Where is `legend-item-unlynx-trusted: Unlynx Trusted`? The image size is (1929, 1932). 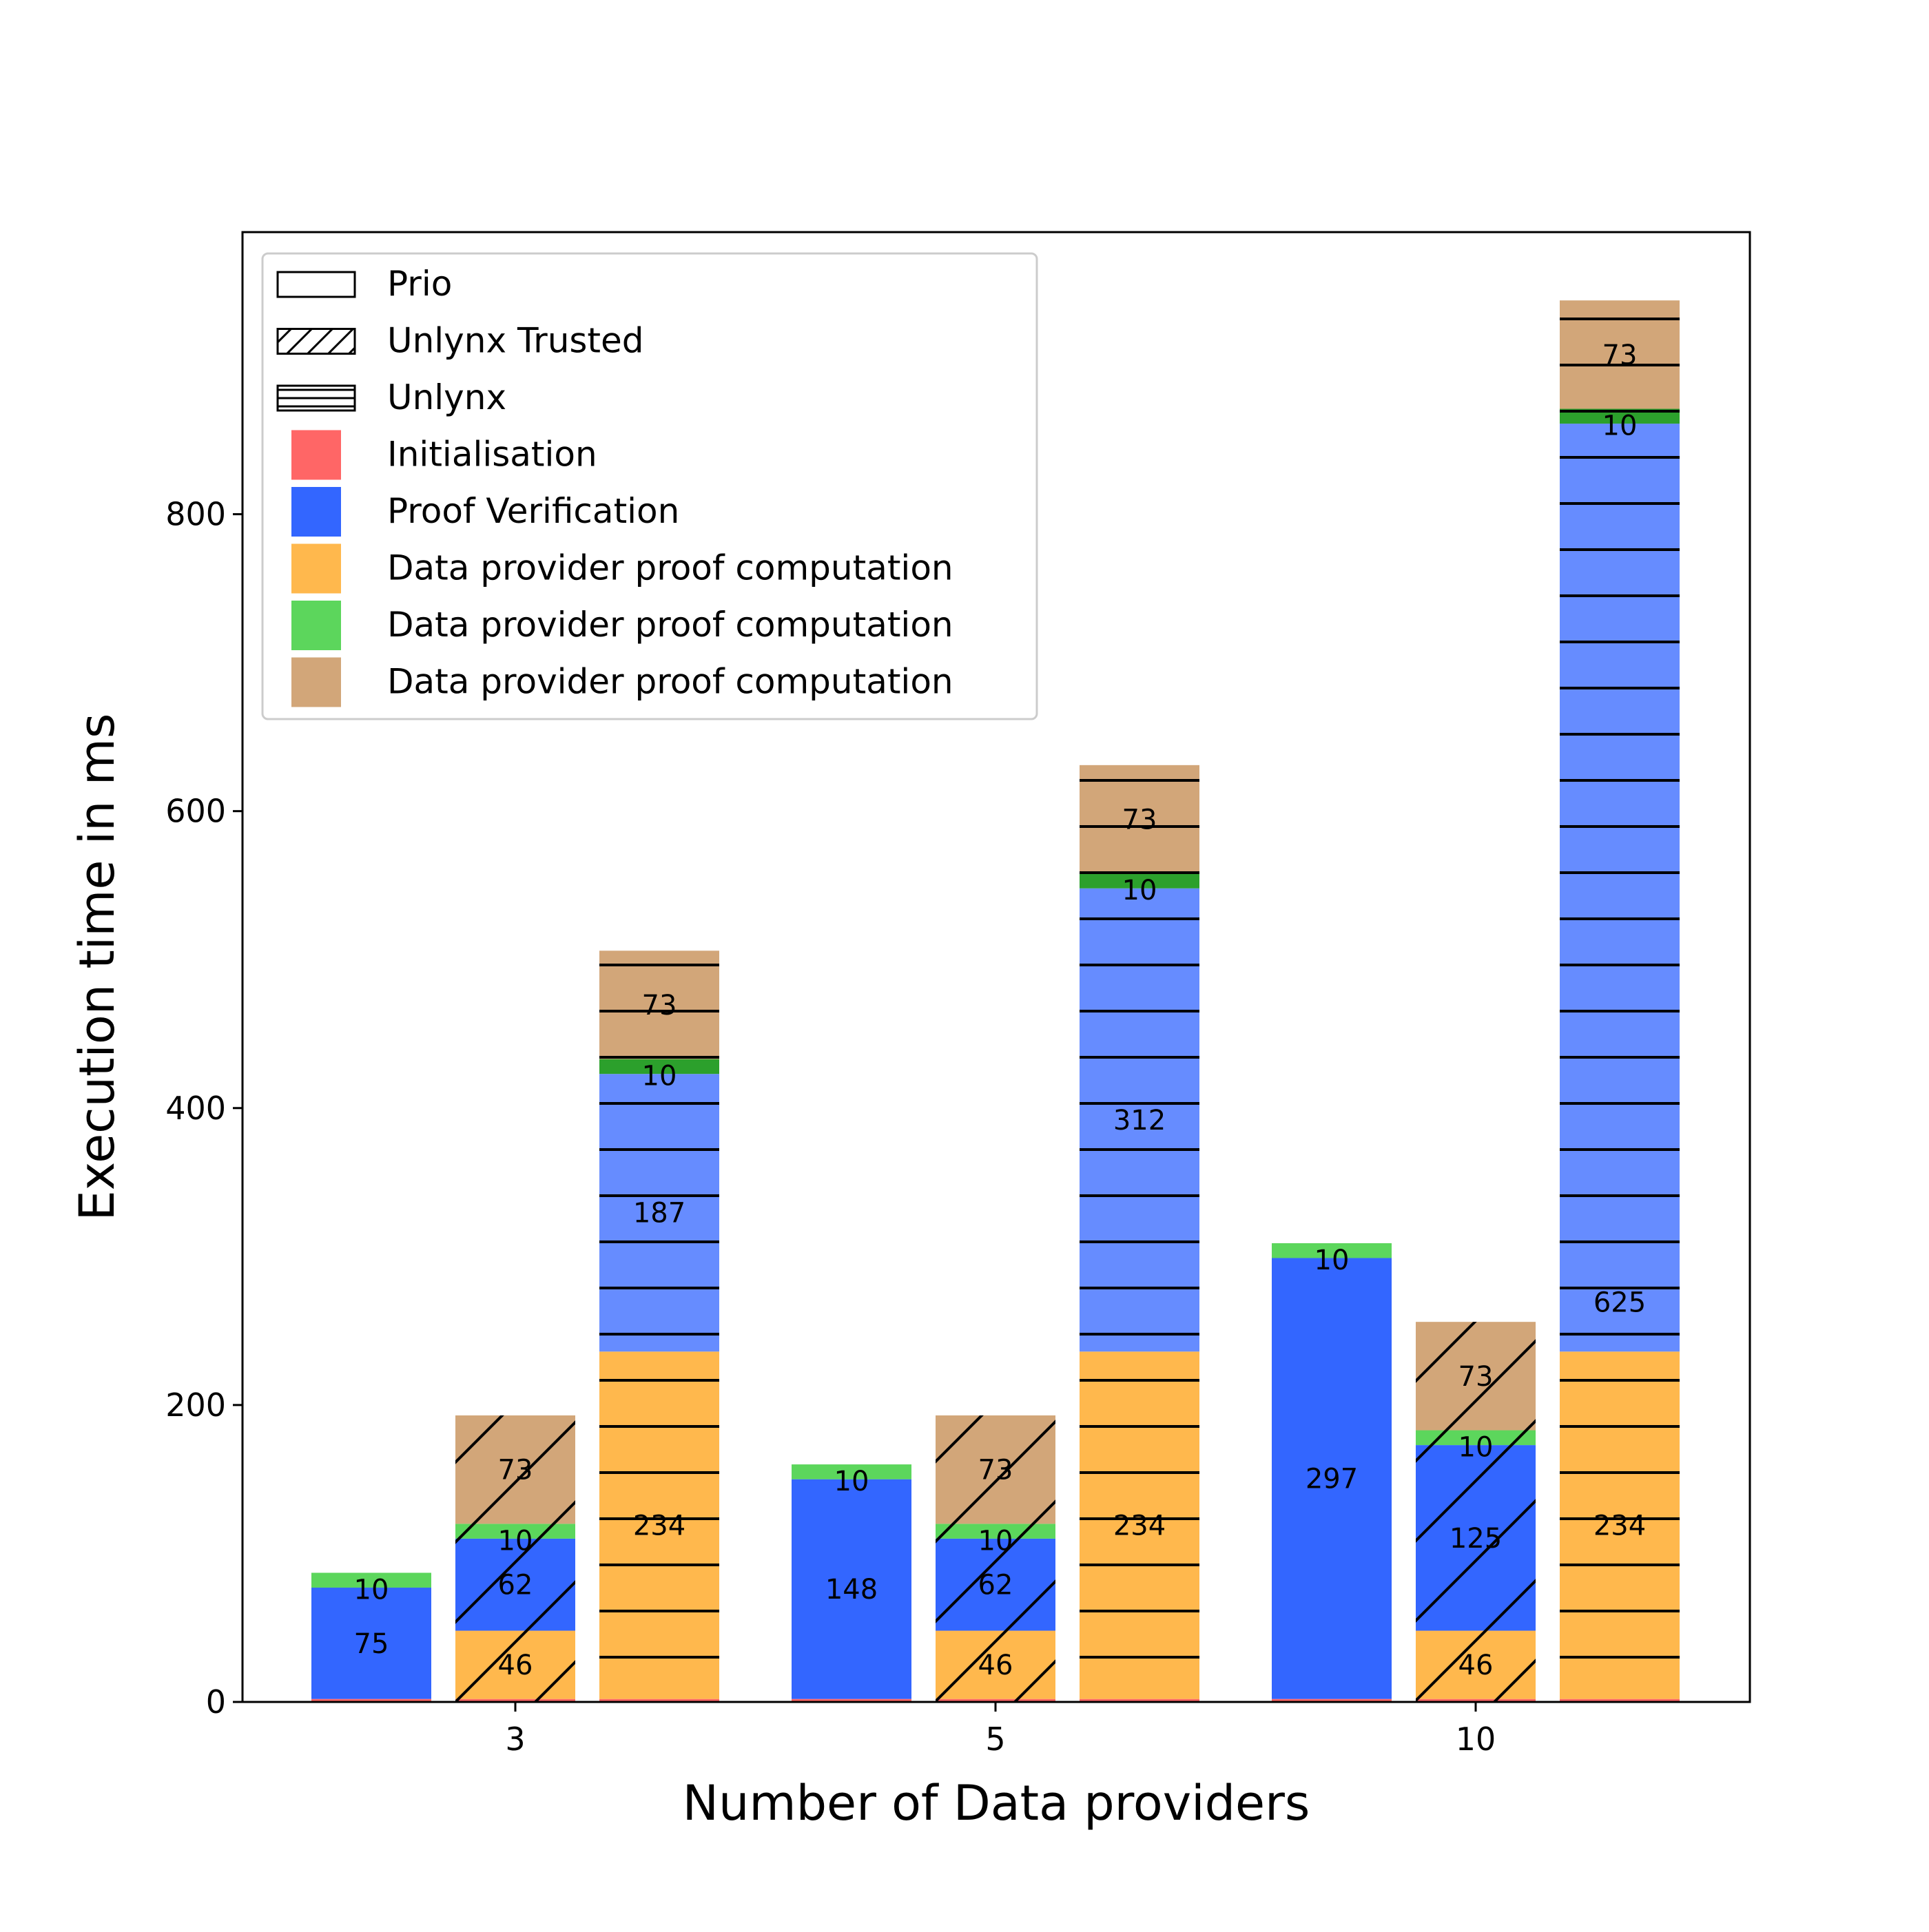
legend-item-unlynx-trusted: Unlynx Trusted is located at coordinates (460, 341).